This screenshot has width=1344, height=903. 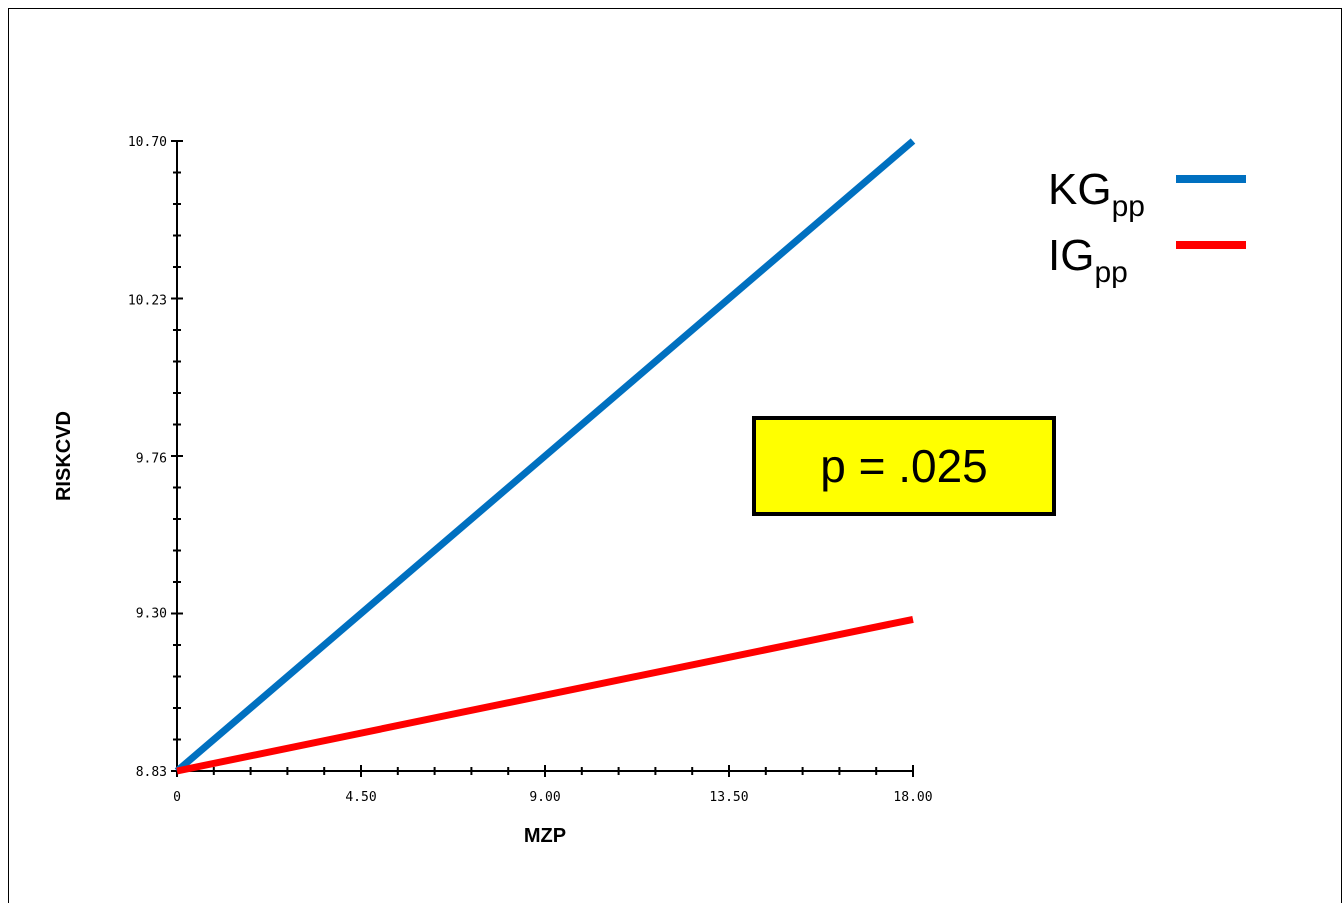 What do you see at coordinates (545, 695) in the screenshot?
I see `series-line-ig` at bounding box center [545, 695].